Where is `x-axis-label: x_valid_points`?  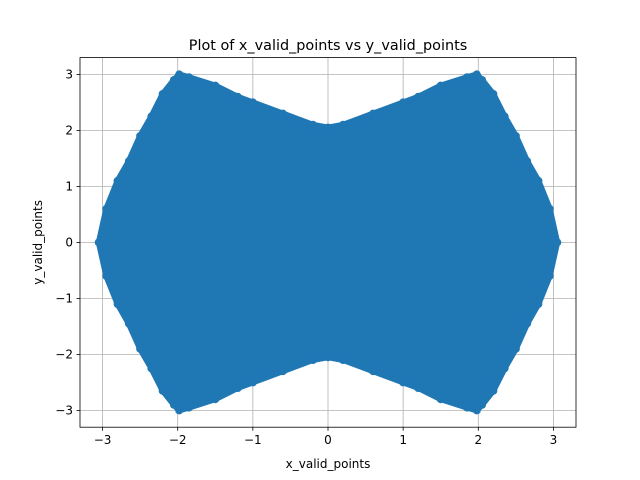
x-axis-label: x_valid_points is located at coordinates (328, 464).